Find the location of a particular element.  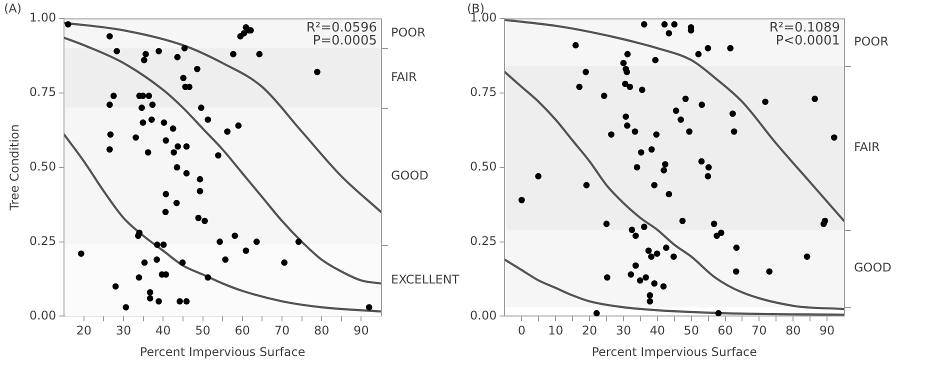

y-axis-title: Tree Condition is located at coordinates (14, 168).